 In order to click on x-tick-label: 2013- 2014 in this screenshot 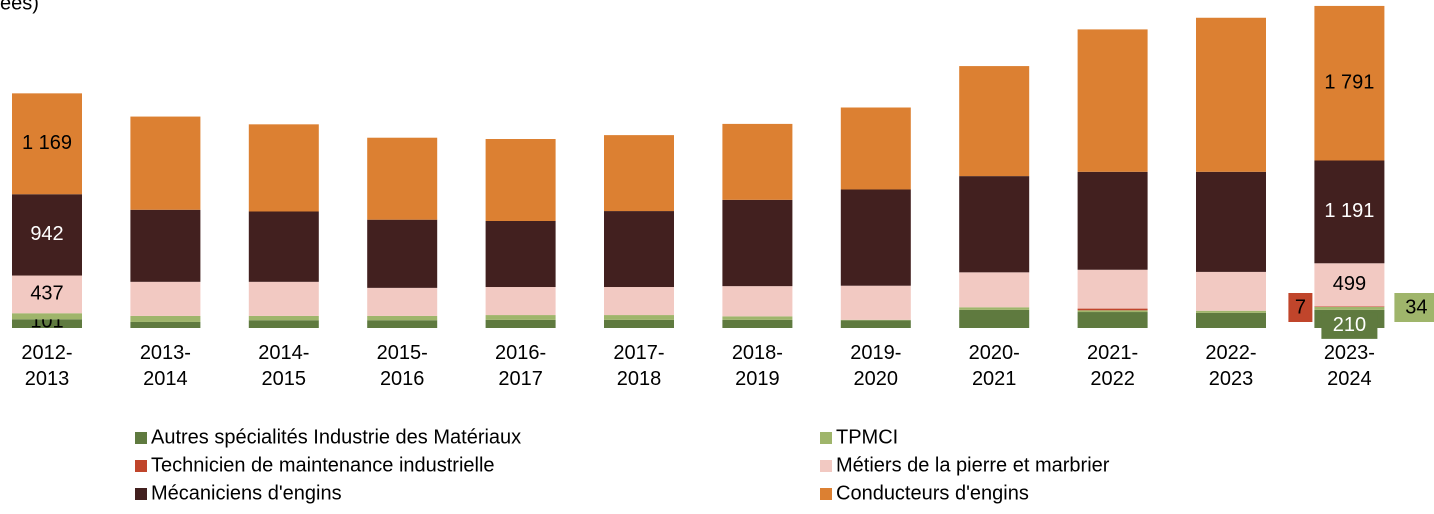, I will do `click(165, 366)`.